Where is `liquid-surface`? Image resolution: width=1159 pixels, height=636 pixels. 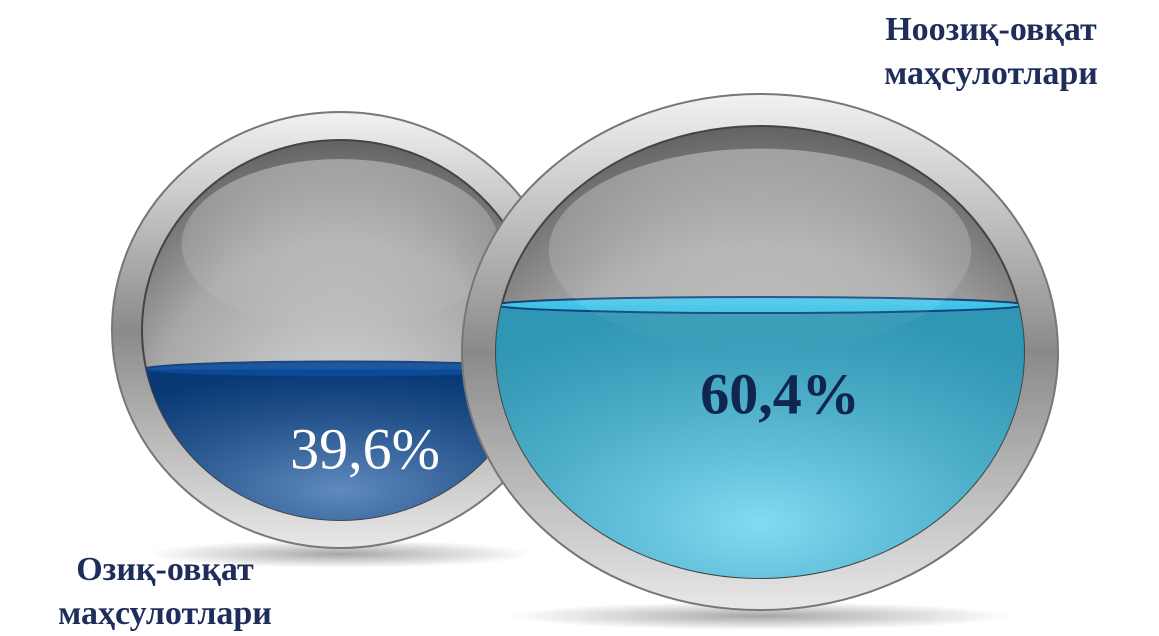
liquid-surface is located at coordinates (340, 369).